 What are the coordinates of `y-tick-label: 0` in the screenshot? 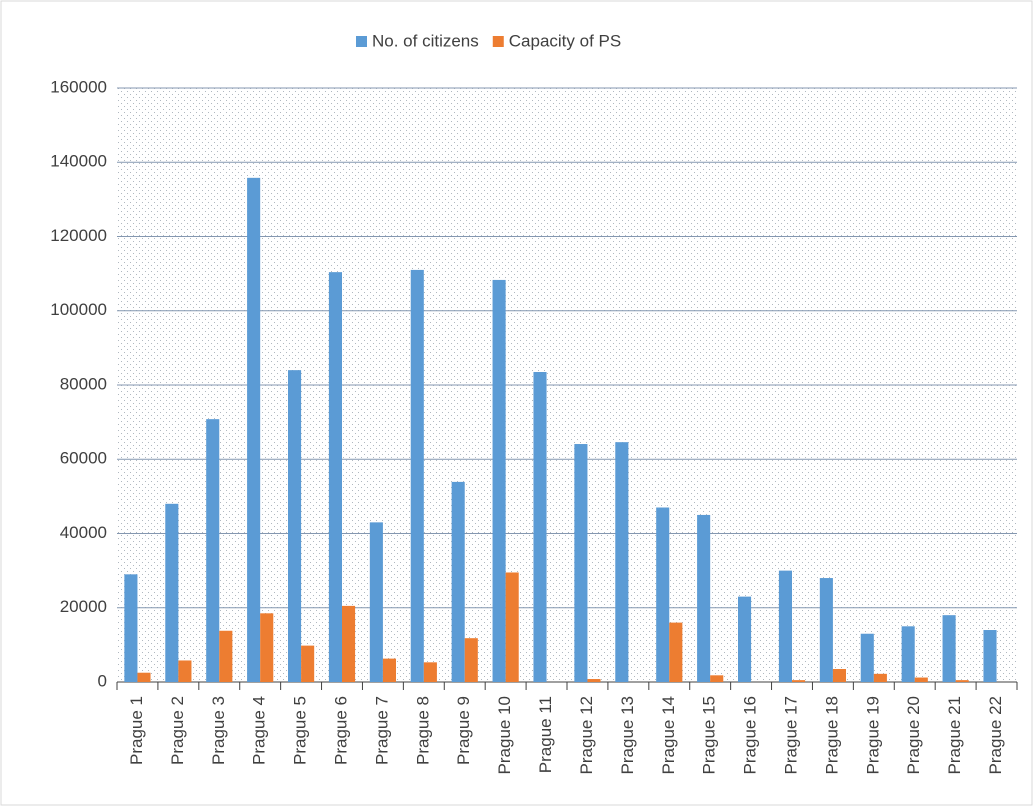 It's located at (102, 680).